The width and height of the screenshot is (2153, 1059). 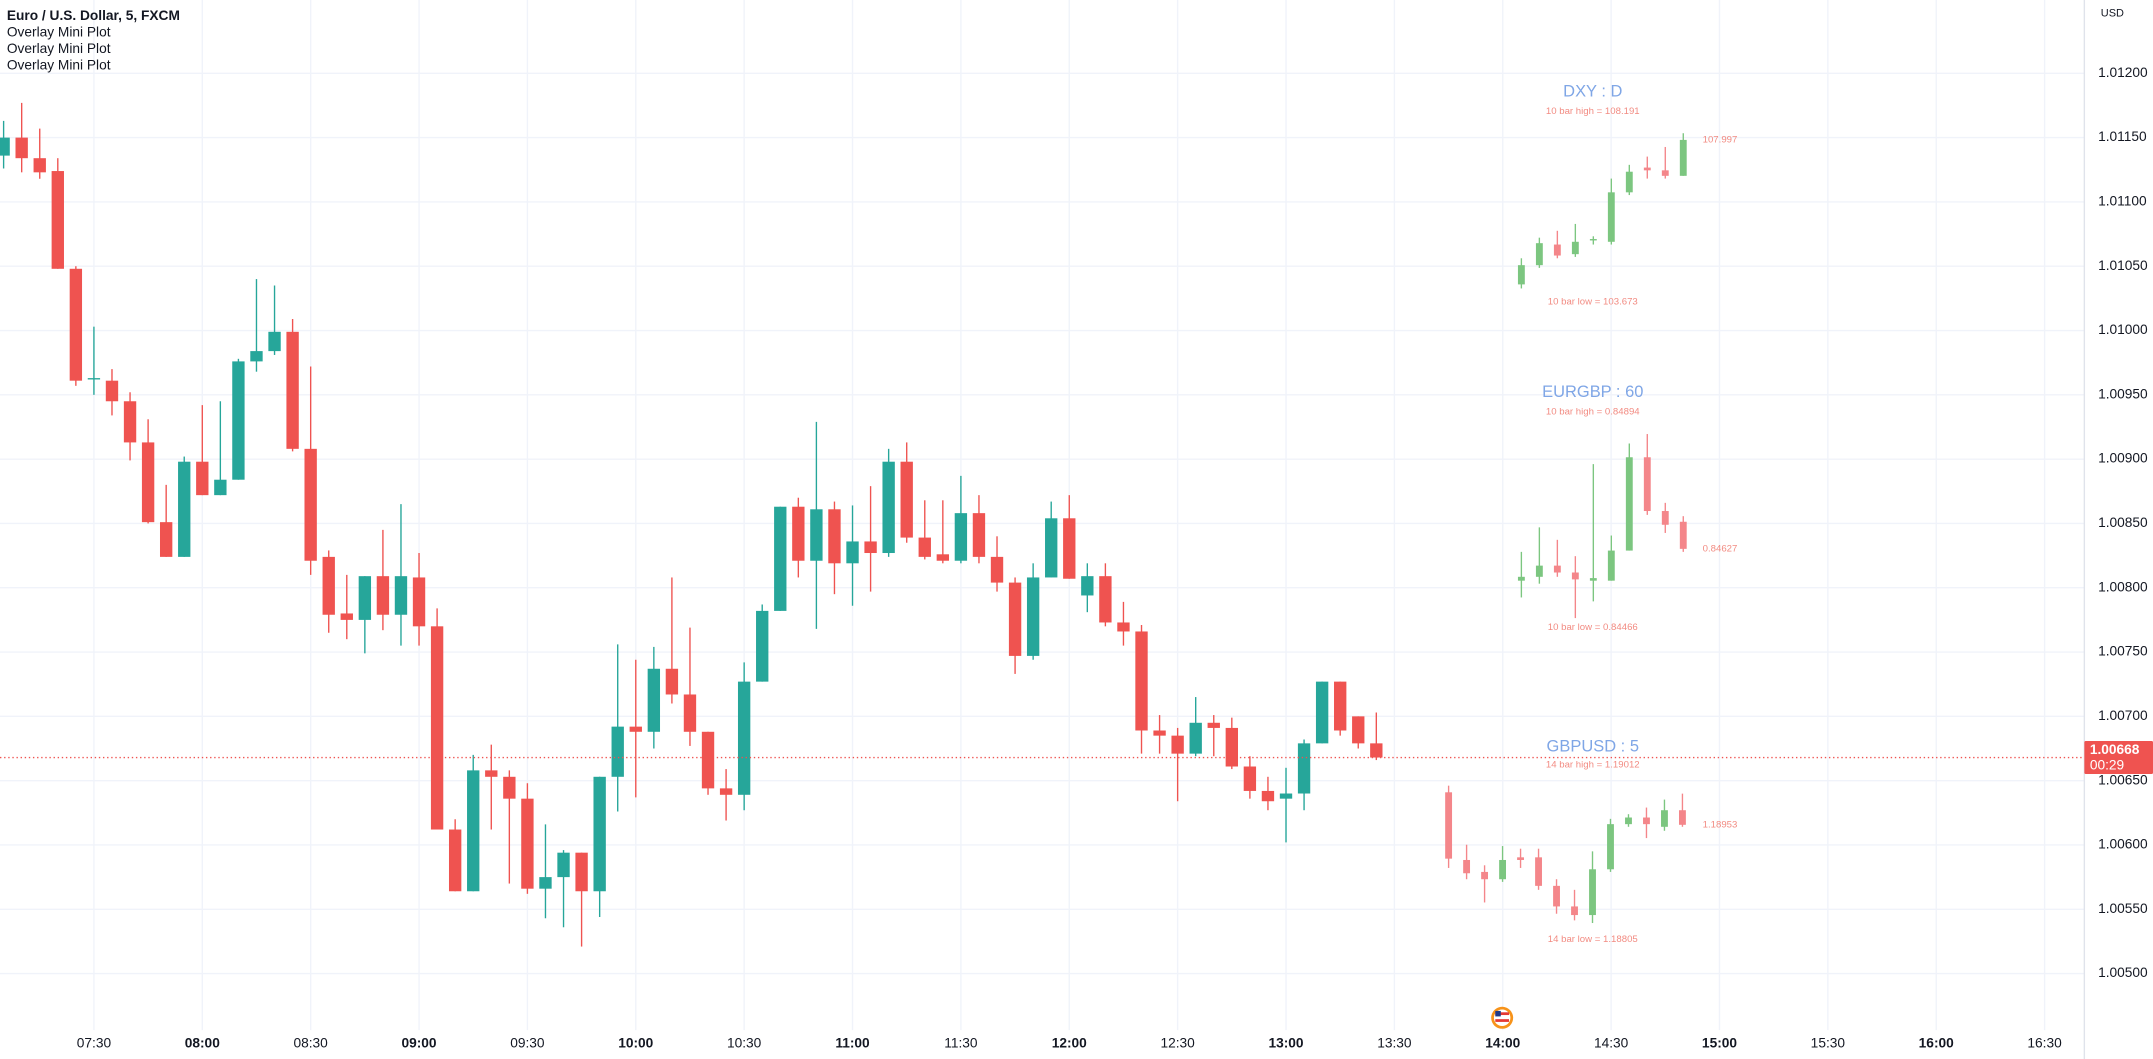 I want to click on x-tick-label: 10:00, so click(x=635, y=1043).